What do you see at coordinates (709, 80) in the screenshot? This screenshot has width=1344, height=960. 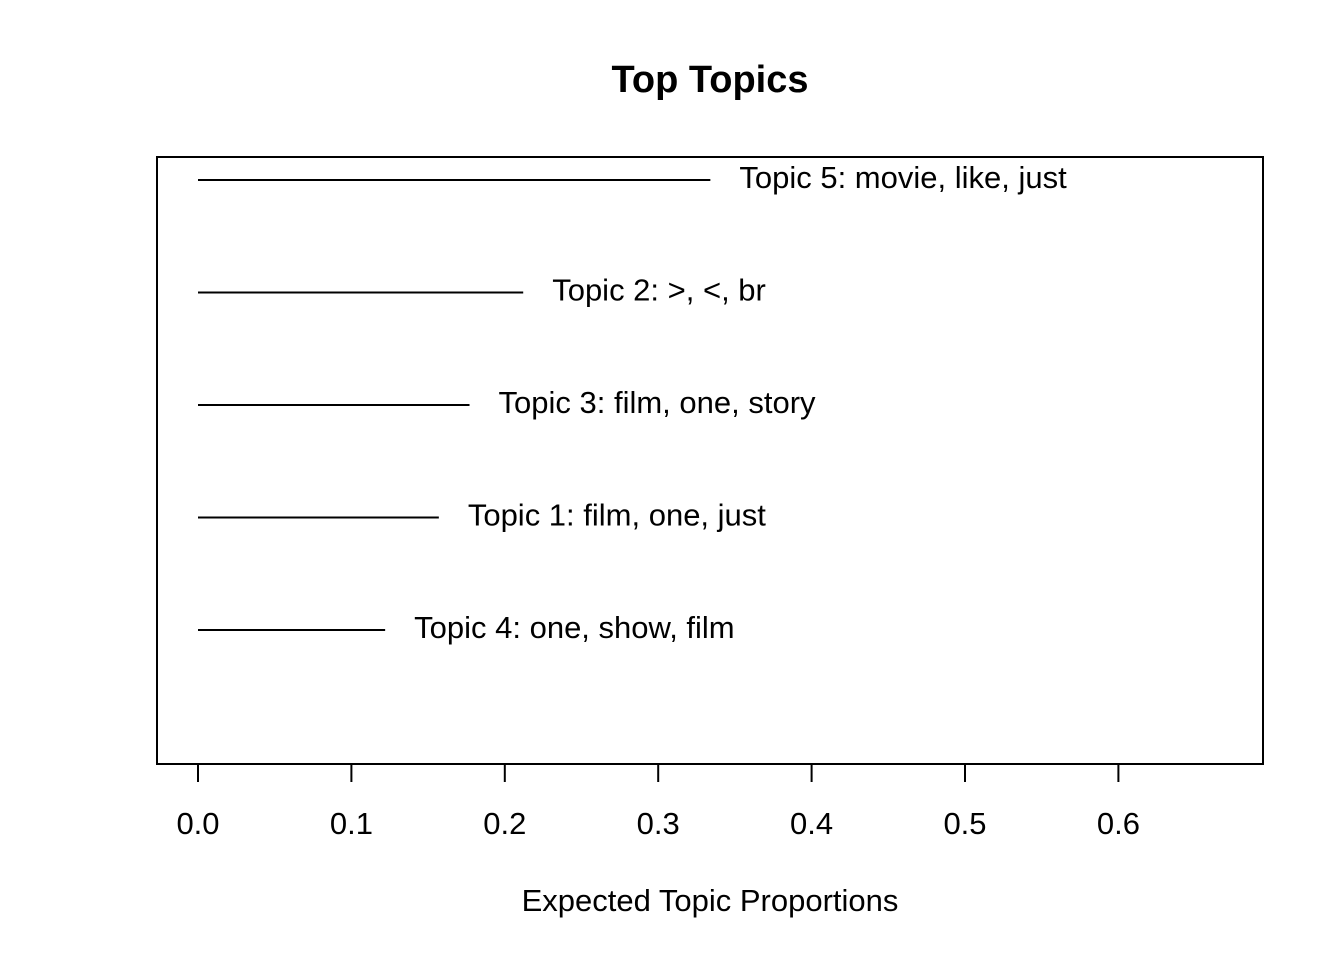 I see `chart-title: Top Topics` at bounding box center [709, 80].